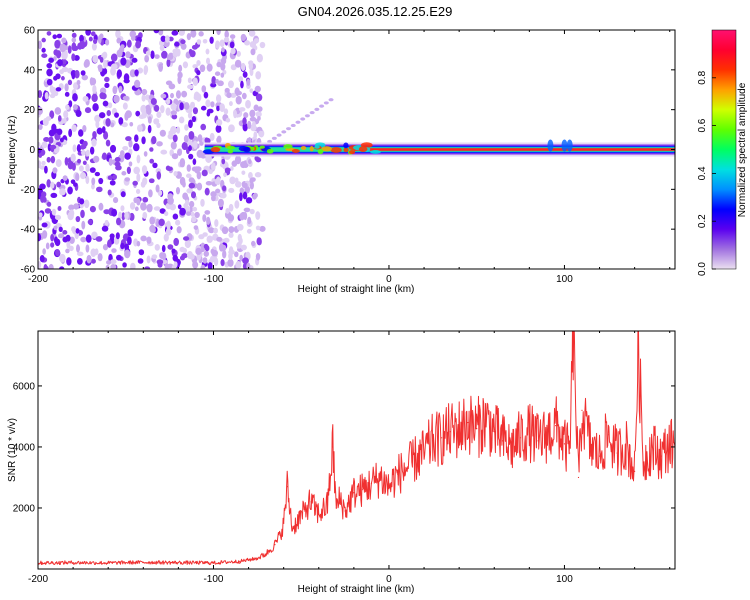  What do you see at coordinates (38, 579) in the screenshot?
I see `snr-xtick-label: -200` at bounding box center [38, 579].